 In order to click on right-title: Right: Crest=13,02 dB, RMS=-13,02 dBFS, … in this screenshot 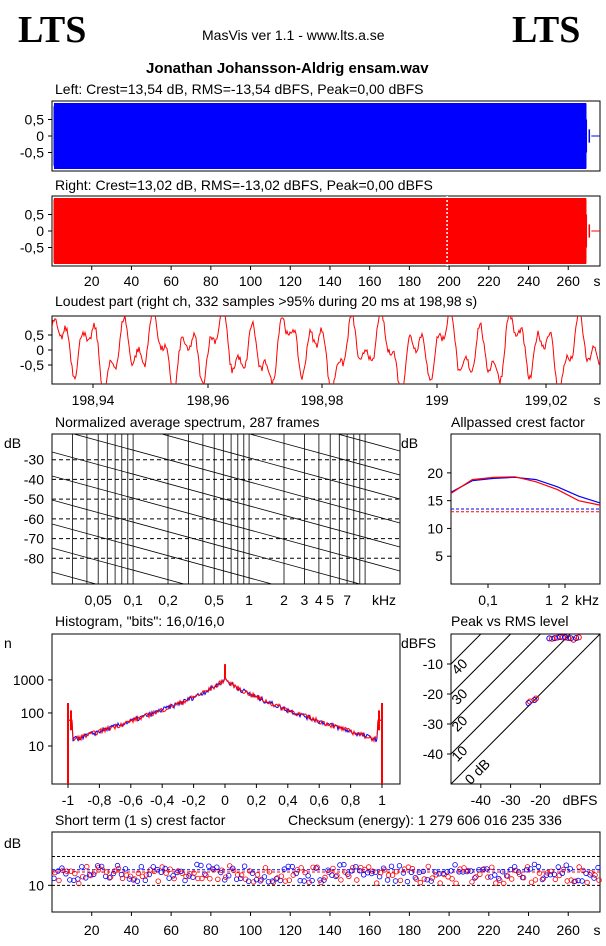, I will do `click(244, 185)`.